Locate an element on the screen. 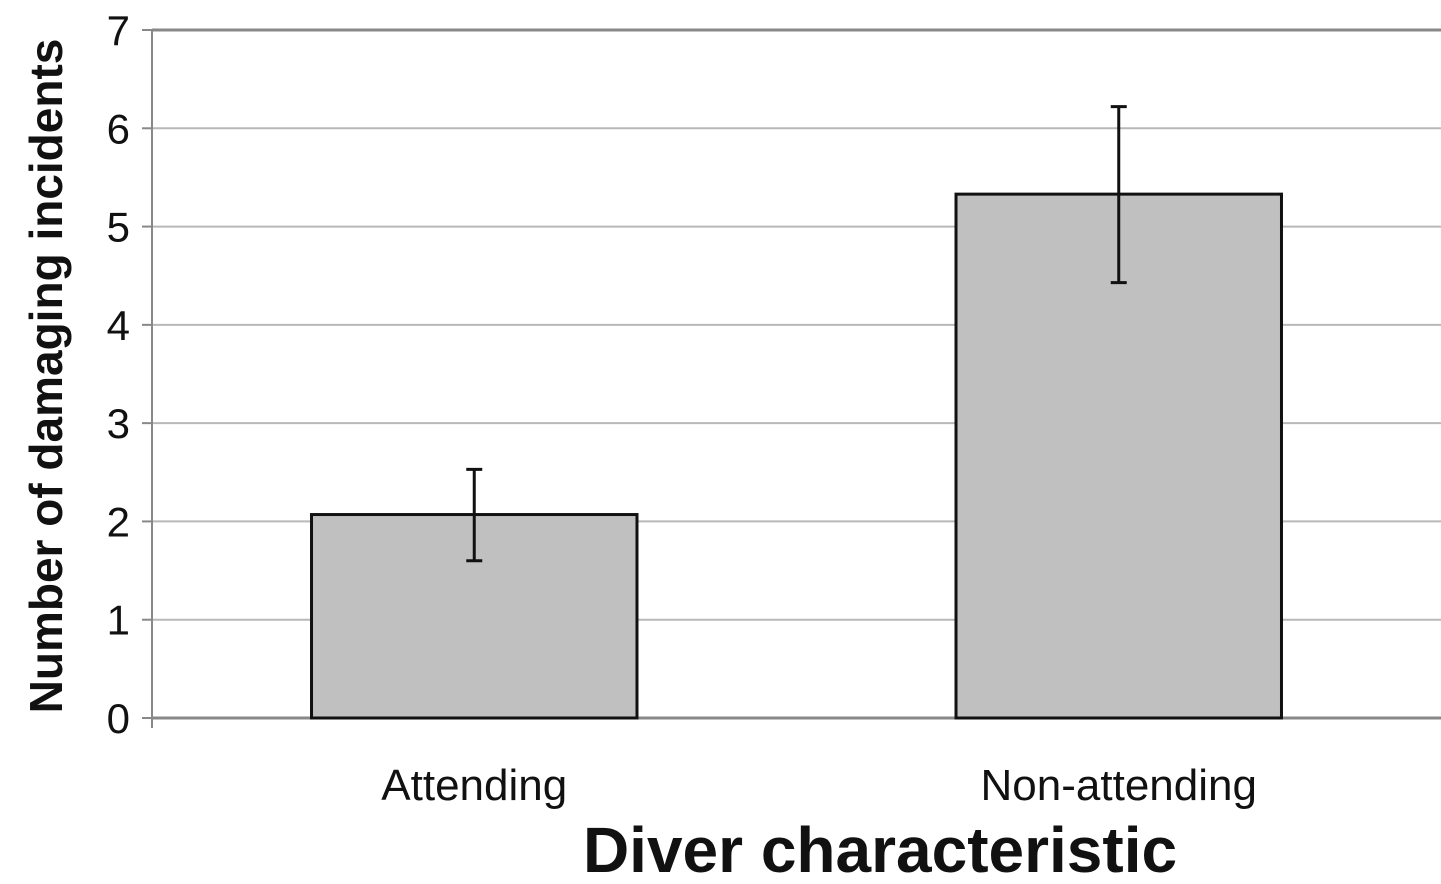  y-tick-label: 4 is located at coordinates (118, 325).